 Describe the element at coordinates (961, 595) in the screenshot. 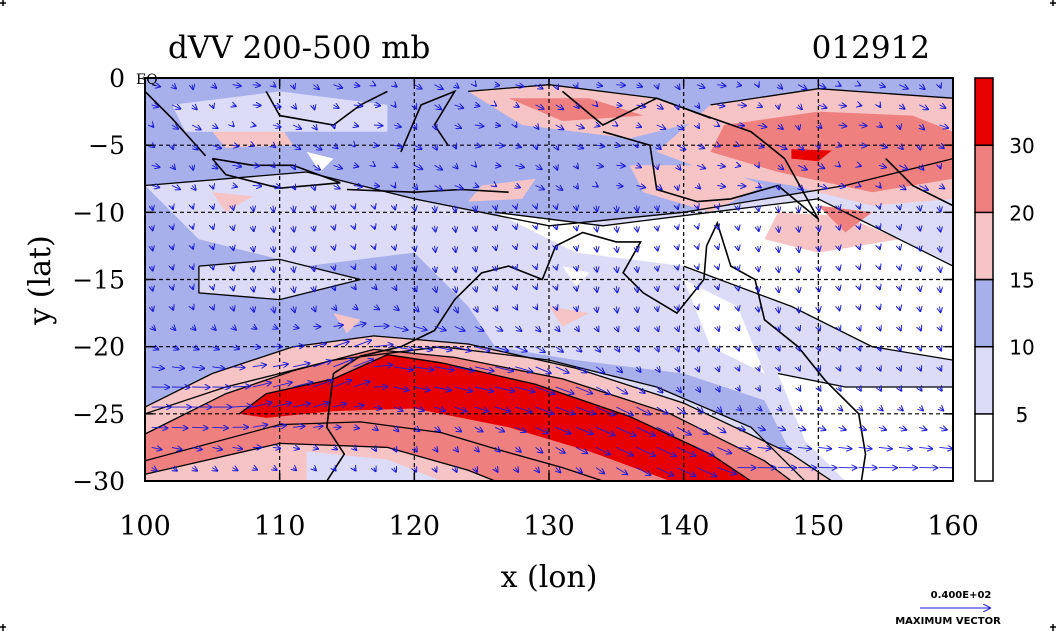

I see `reference-vector-value: 0.400E+02` at that location.